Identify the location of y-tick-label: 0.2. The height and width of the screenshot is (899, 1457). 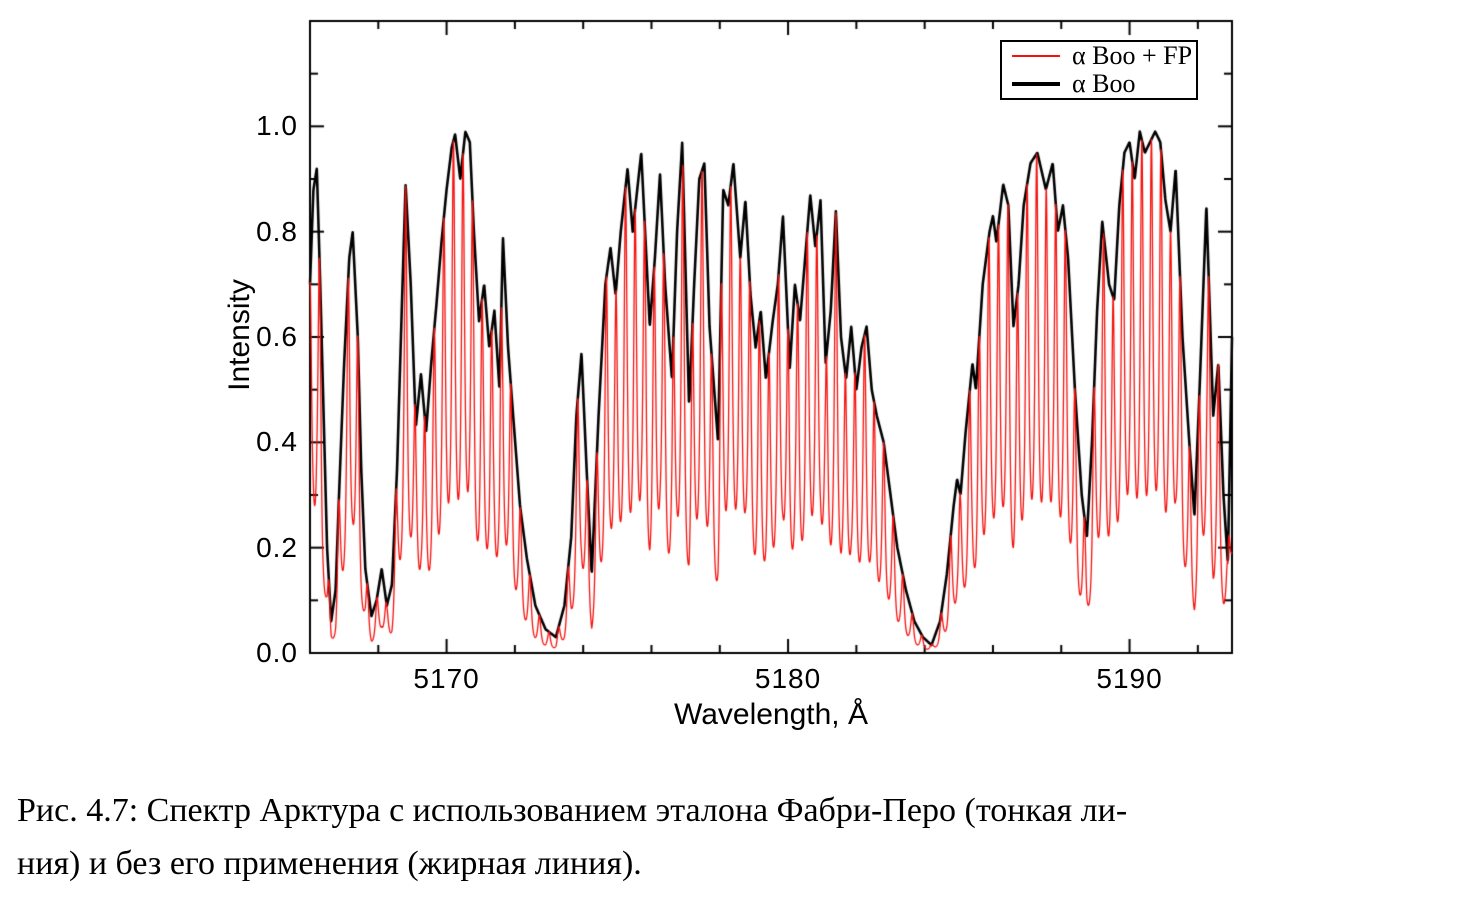
(277, 547).